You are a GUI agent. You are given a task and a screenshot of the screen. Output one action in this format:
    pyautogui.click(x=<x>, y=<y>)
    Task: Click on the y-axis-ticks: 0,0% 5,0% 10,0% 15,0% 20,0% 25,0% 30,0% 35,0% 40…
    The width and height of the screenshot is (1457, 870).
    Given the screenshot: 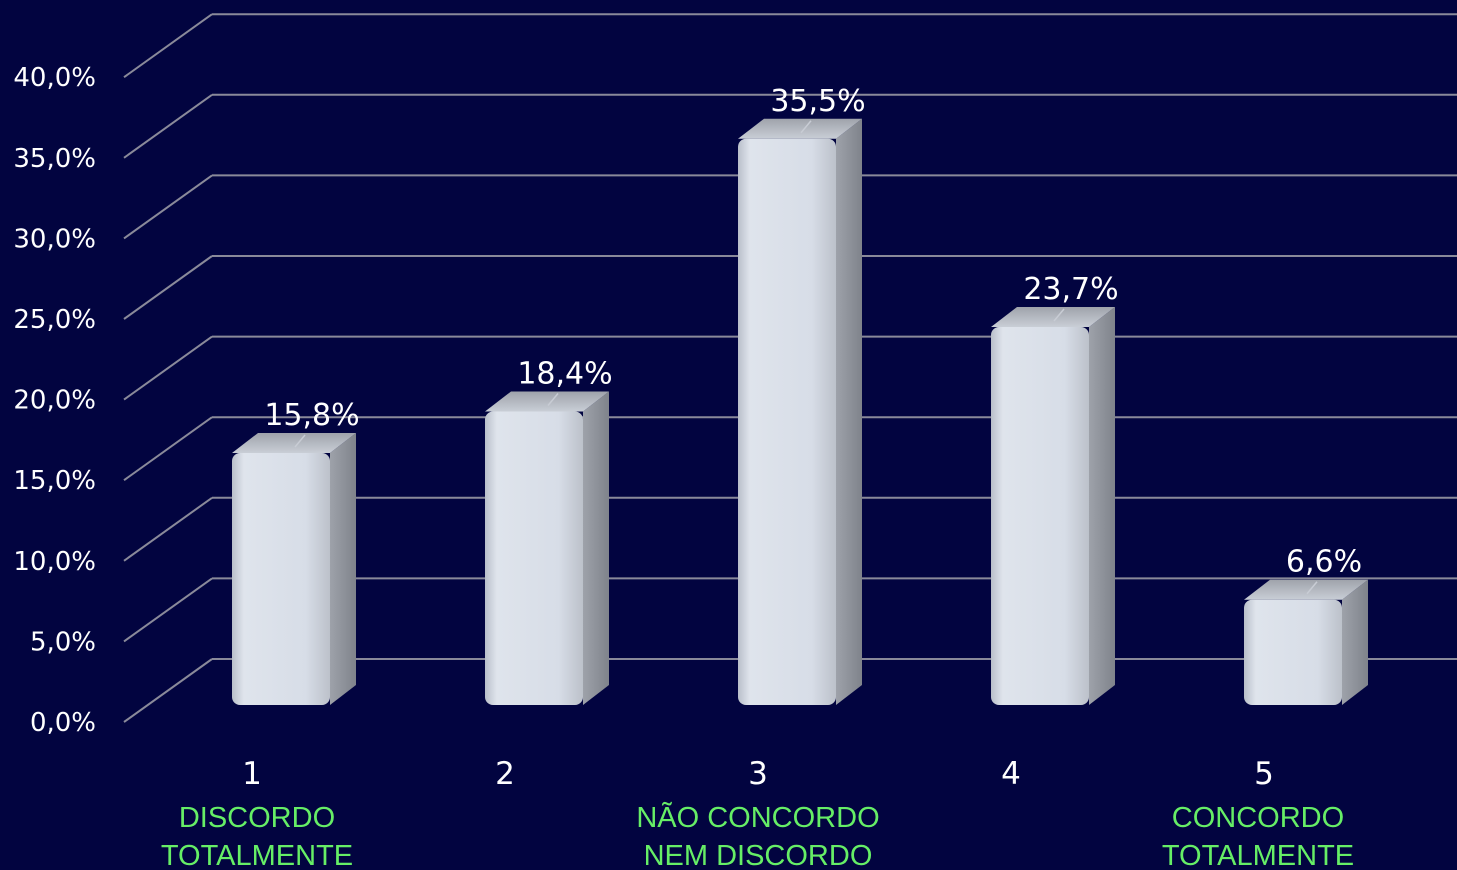 What is the action you would take?
    pyautogui.click(x=54, y=400)
    